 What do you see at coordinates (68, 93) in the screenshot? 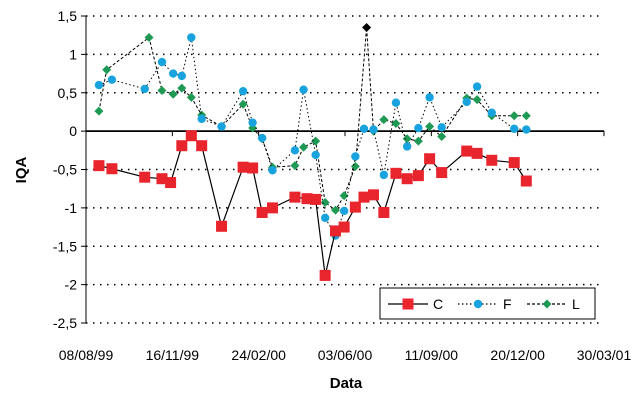
I see `y-tick-label: 0,5` at bounding box center [68, 93].